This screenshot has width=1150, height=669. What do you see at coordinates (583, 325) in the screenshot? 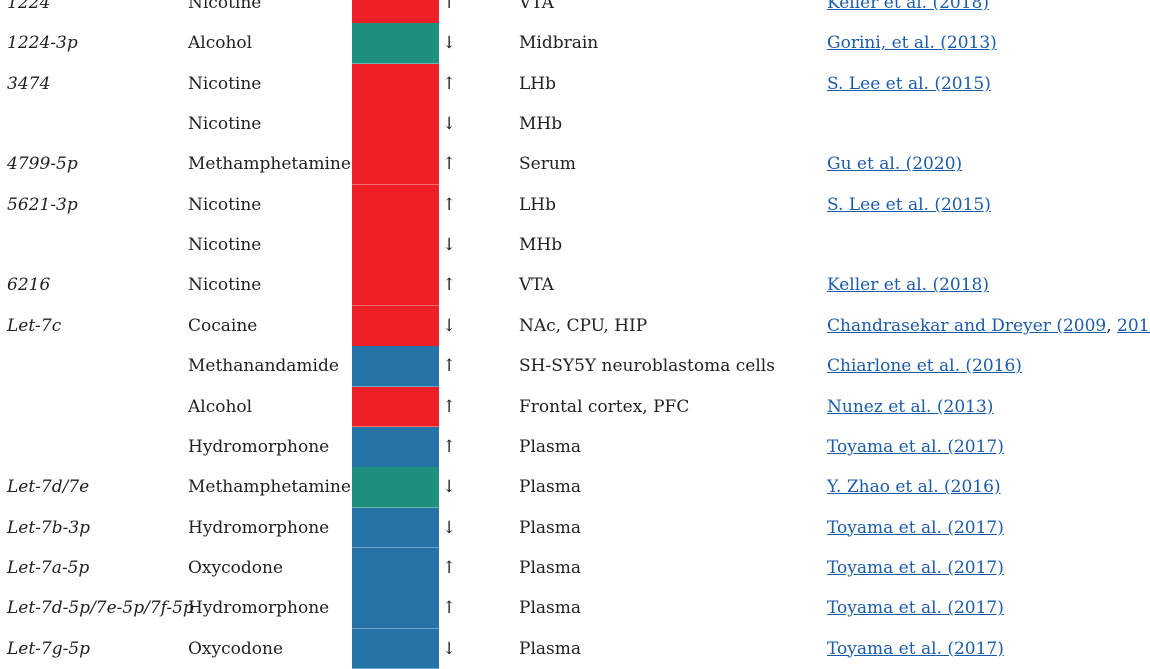
I see `region-cell: NAc, CPU, HIP` at bounding box center [583, 325].